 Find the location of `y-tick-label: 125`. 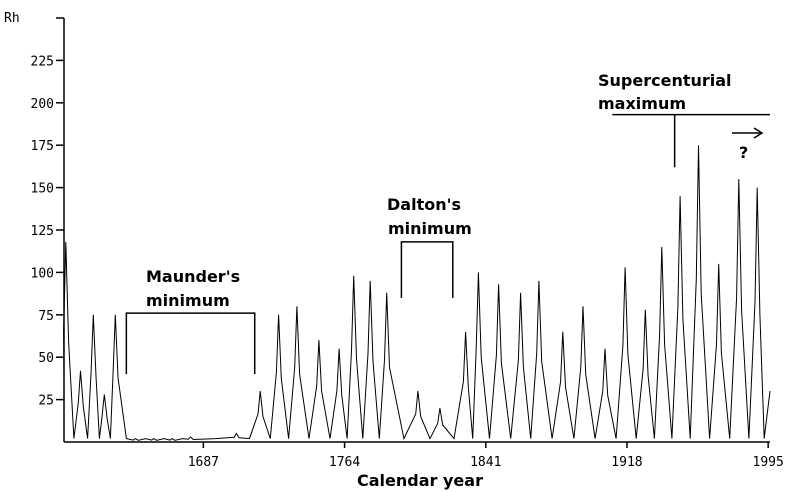

y-tick-label: 125 is located at coordinates (42, 231).